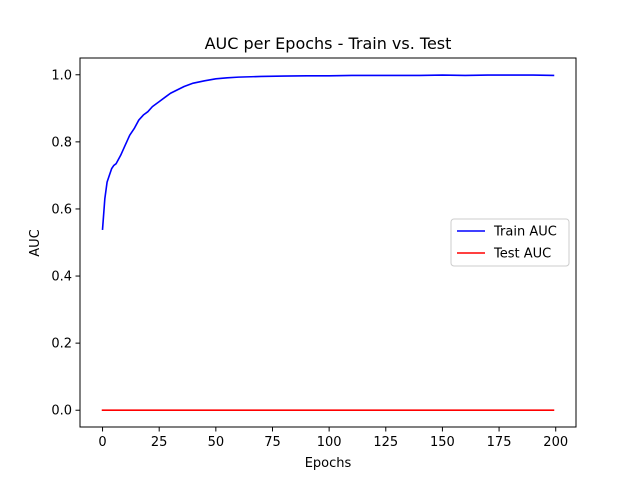 The width and height of the screenshot is (640, 480). I want to click on x-tick-label: 75, so click(272, 442).